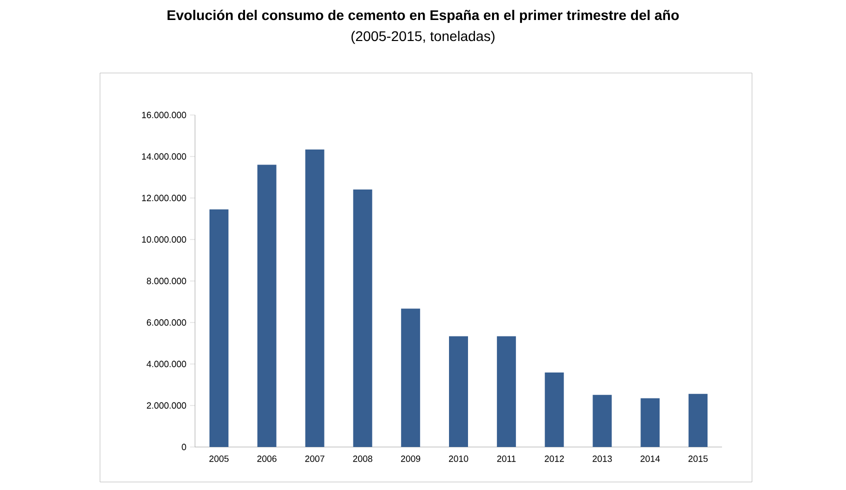  I want to click on chart-title: Evolución del consumo de cemento en España en el primer trimestre del año, so click(423, 16).